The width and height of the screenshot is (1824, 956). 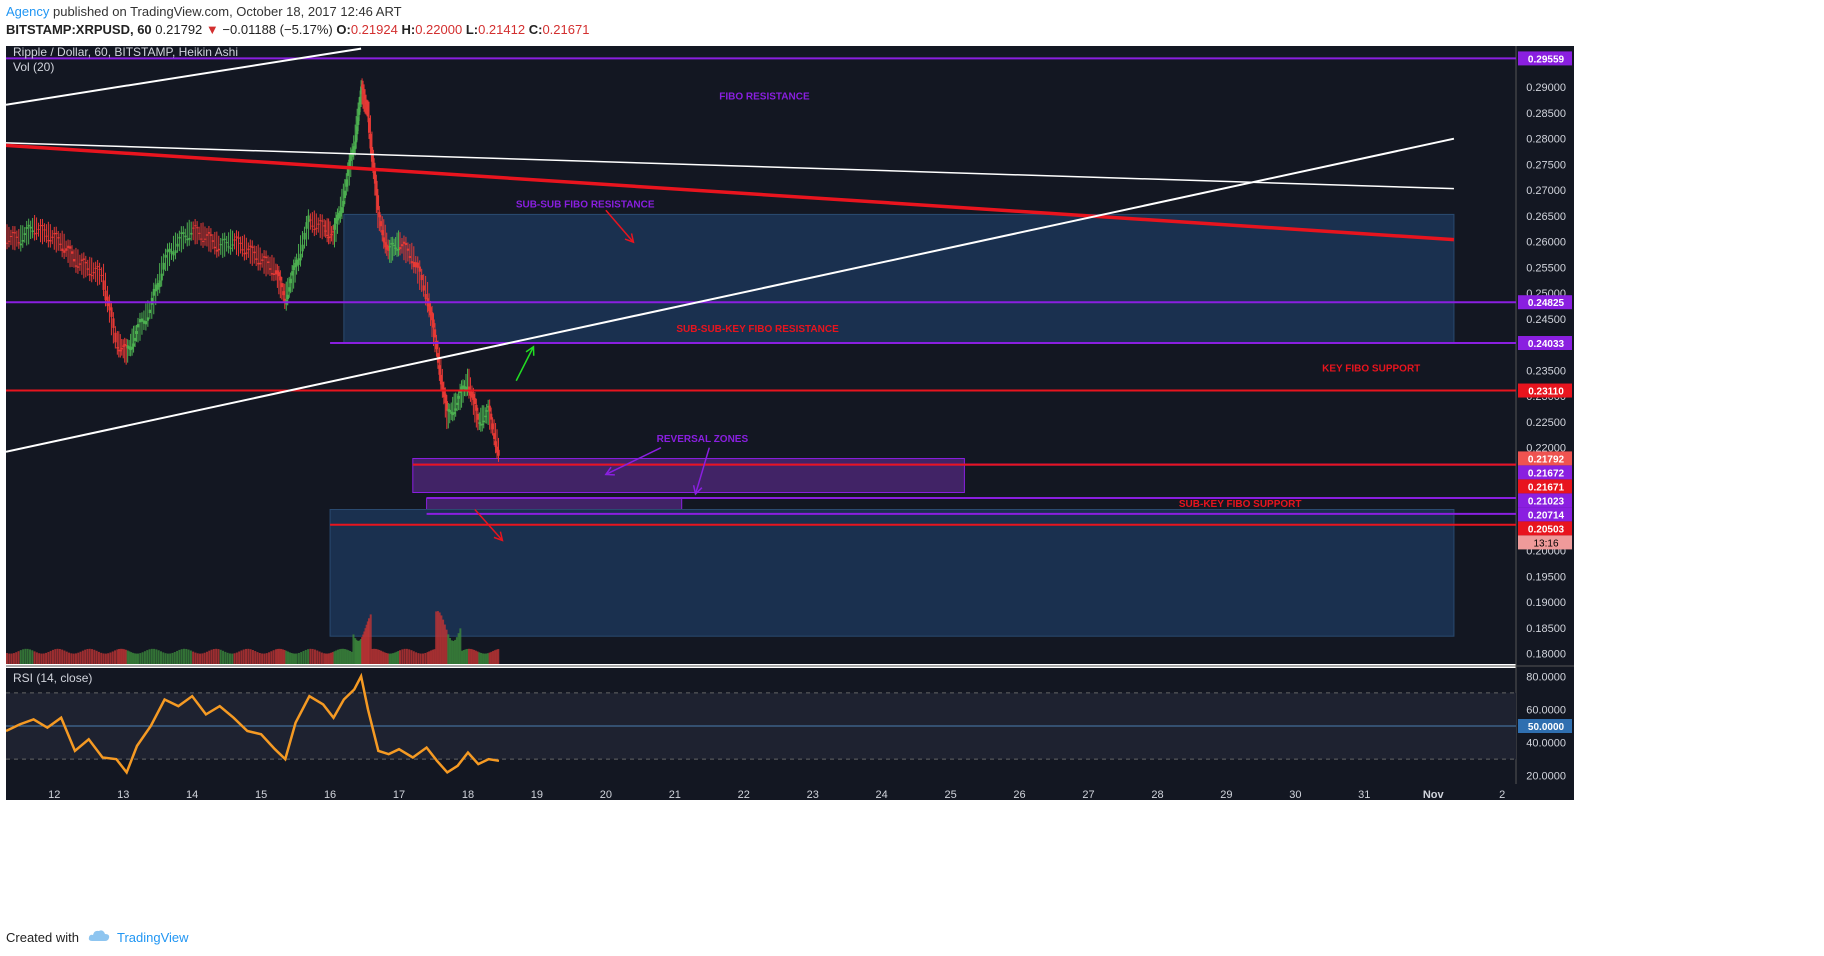 What do you see at coordinates (28, 11) in the screenshot?
I see `author-link: Agency` at bounding box center [28, 11].